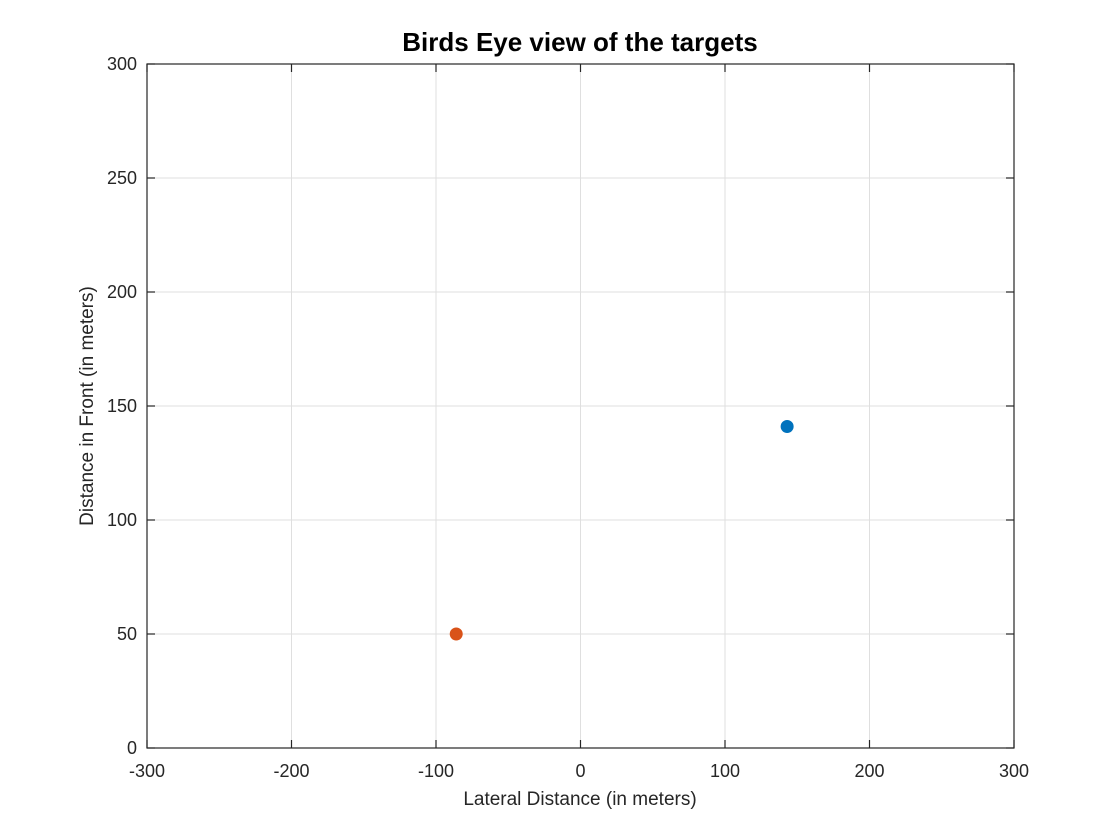  I want to click on y-tick-label: 0, so click(132, 748).